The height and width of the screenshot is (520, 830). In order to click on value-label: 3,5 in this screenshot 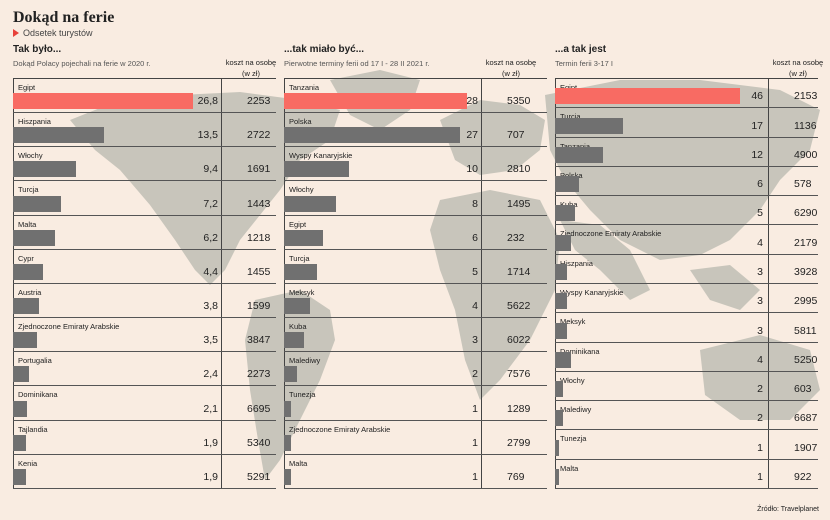, I will do `click(210, 340)`.